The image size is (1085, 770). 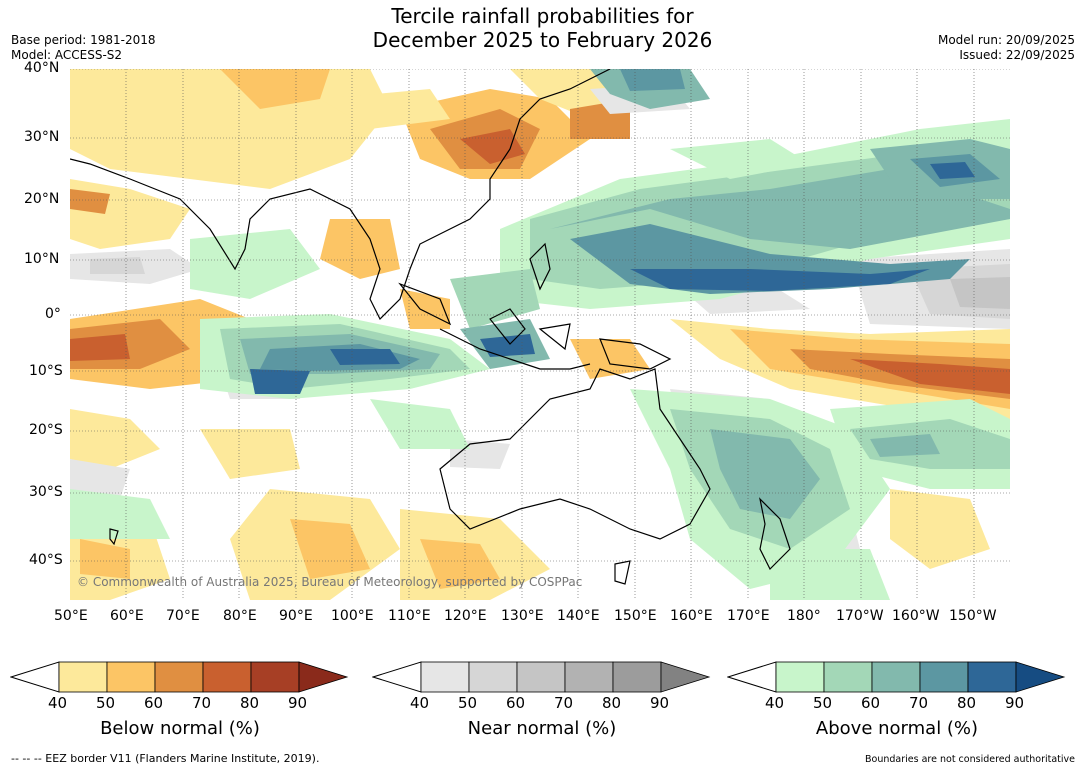 I want to click on colorbar-above-tick: 40, so click(x=775, y=703).